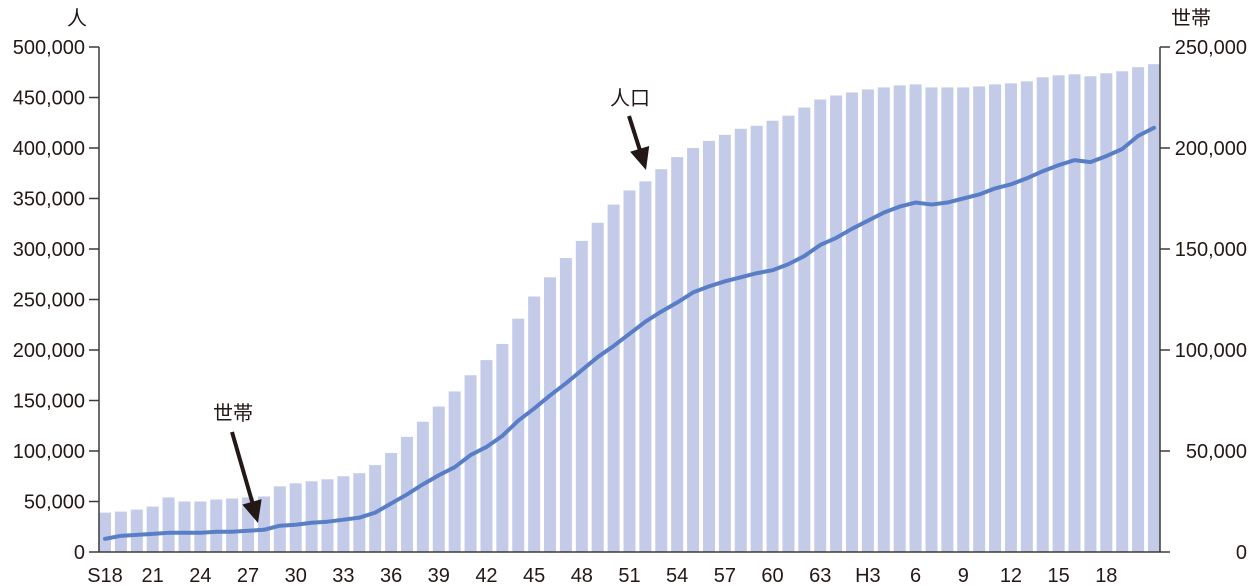 The image size is (1259, 586). What do you see at coordinates (1191, 18) in the screenshot?
I see `y-axis-right-title: 世帯` at bounding box center [1191, 18].